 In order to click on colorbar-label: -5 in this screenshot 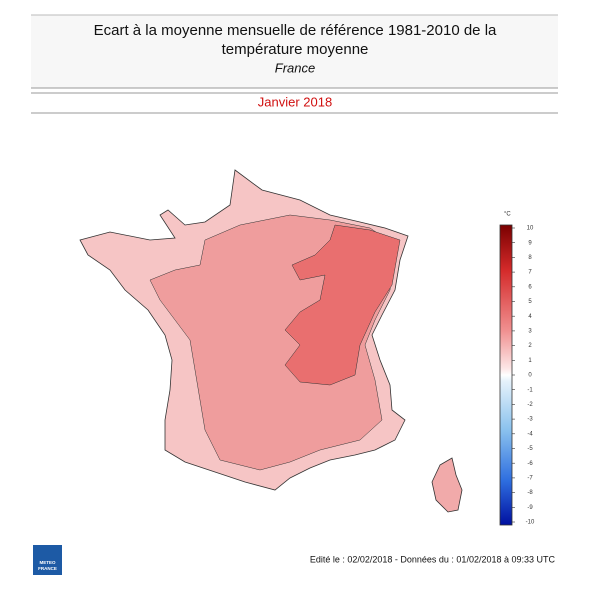, I will do `click(530, 449)`.